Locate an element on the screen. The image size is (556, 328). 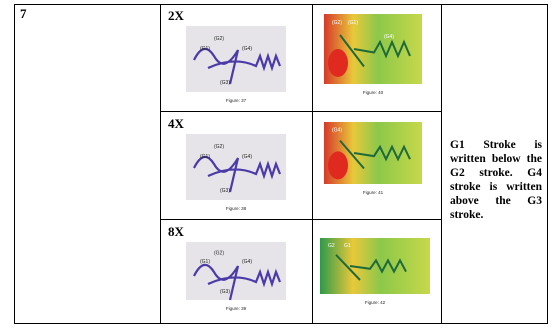
figure-caption: Figure: 42 is located at coordinates (375, 302).